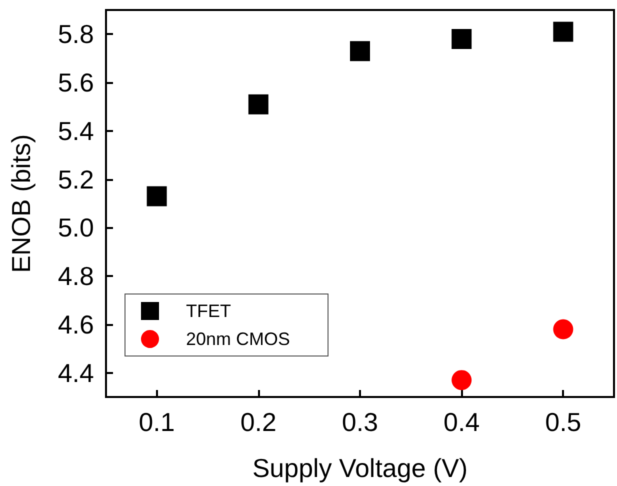 This screenshot has width=617, height=486. Describe the element at coordinates (76, 227) in the screenshot. I see `y-tick-label: 5.0` at that location.